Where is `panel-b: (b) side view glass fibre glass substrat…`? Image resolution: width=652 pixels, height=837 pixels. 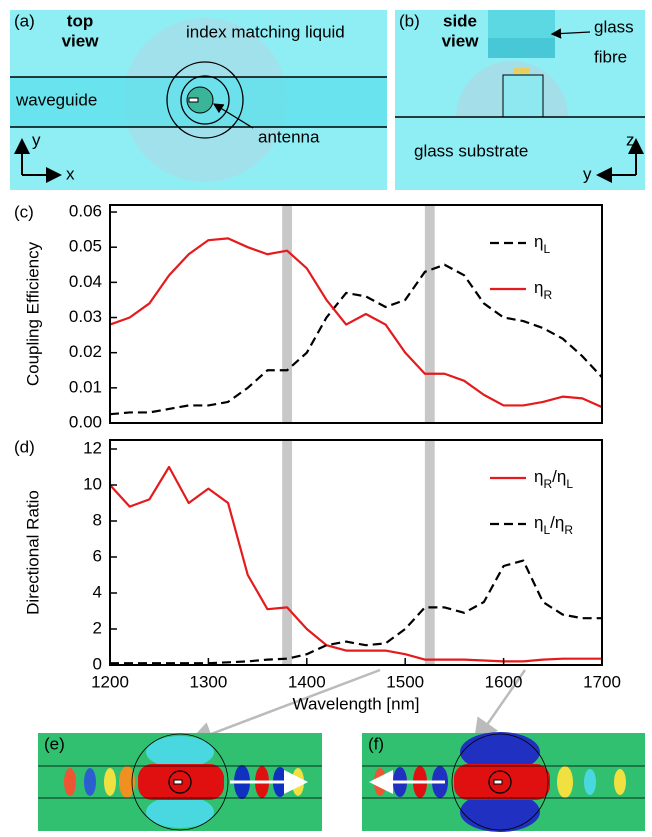 panel-b: (b) side view glass fibre glass substrat… is located at coordinates (520, 100).